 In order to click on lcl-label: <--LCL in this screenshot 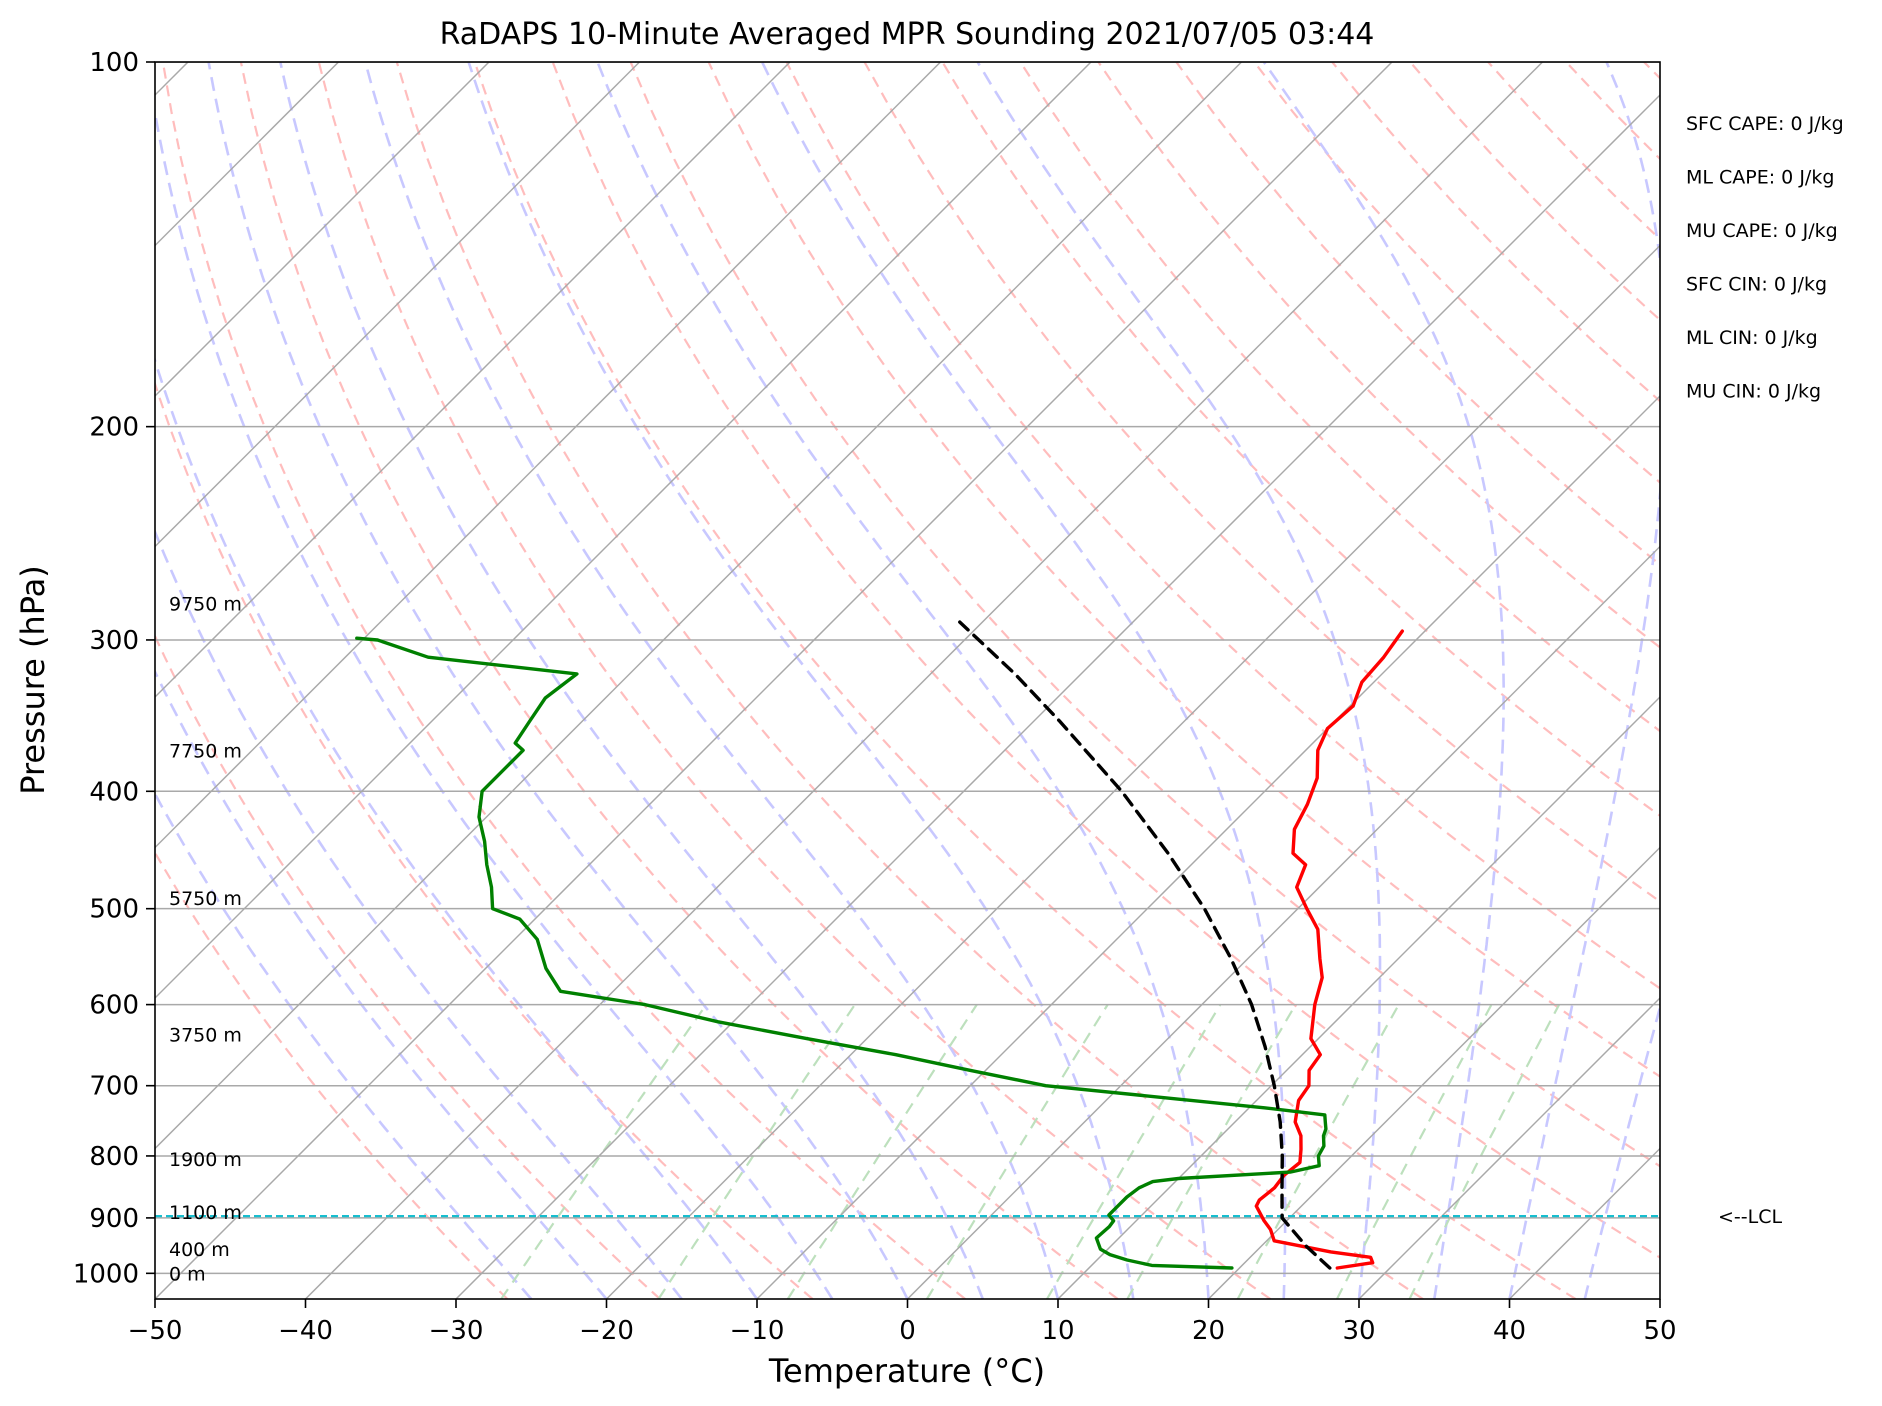, I will do `click(1750, 1217)`.